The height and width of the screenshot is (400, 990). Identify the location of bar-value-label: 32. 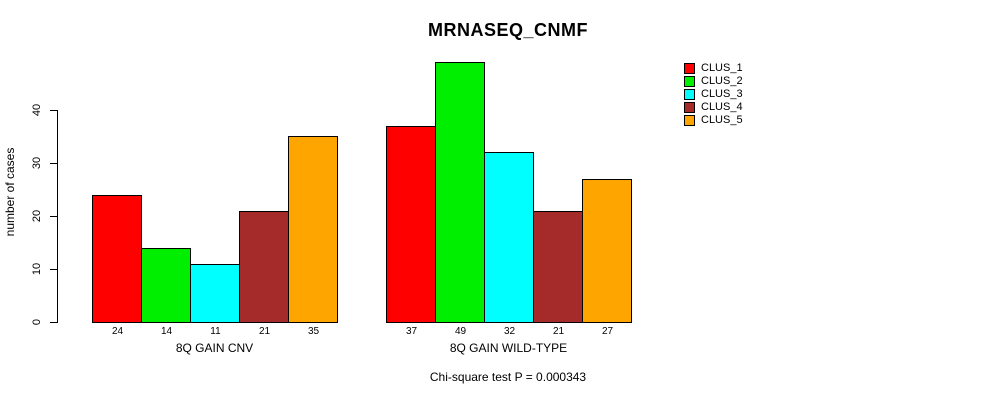
(509, 331).